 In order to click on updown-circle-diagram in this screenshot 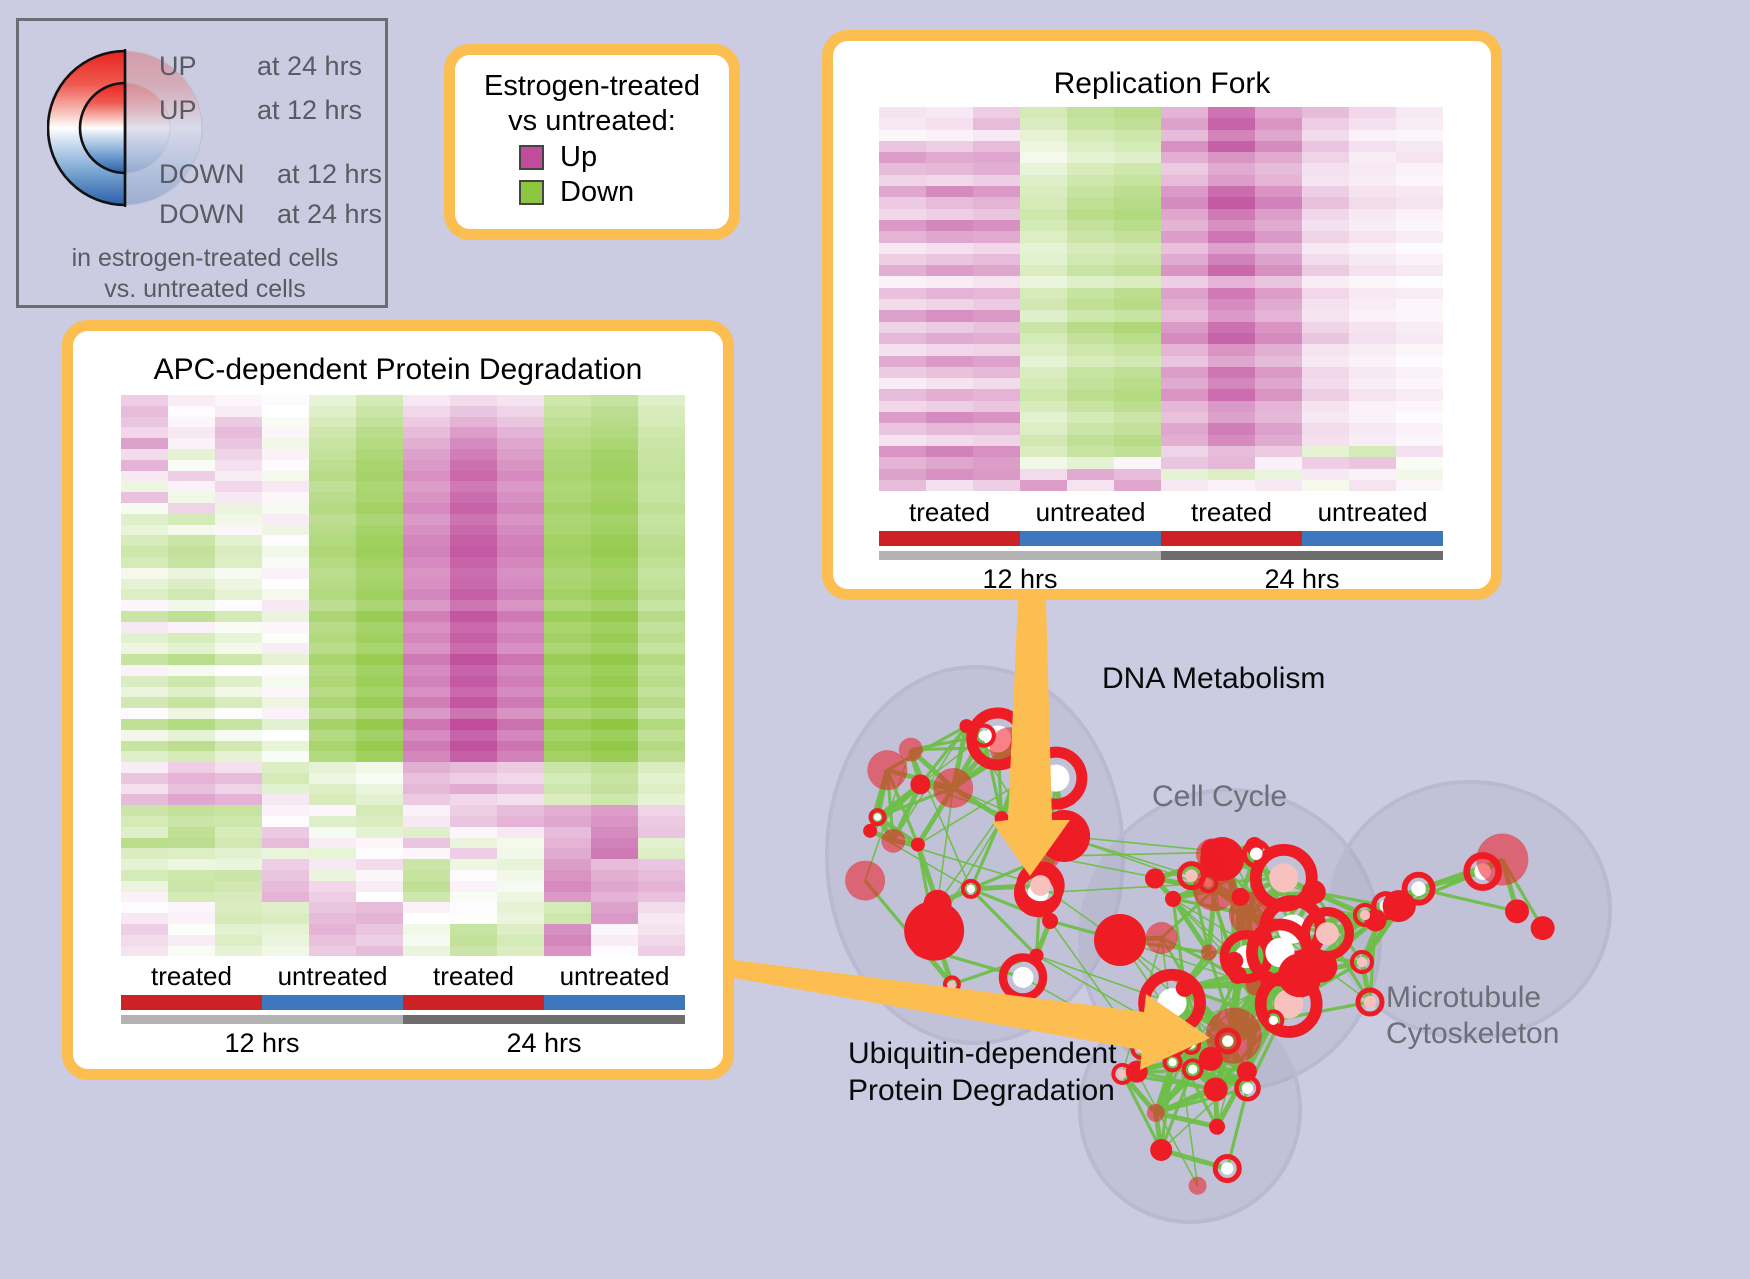, I will do `click(126, 128)`.